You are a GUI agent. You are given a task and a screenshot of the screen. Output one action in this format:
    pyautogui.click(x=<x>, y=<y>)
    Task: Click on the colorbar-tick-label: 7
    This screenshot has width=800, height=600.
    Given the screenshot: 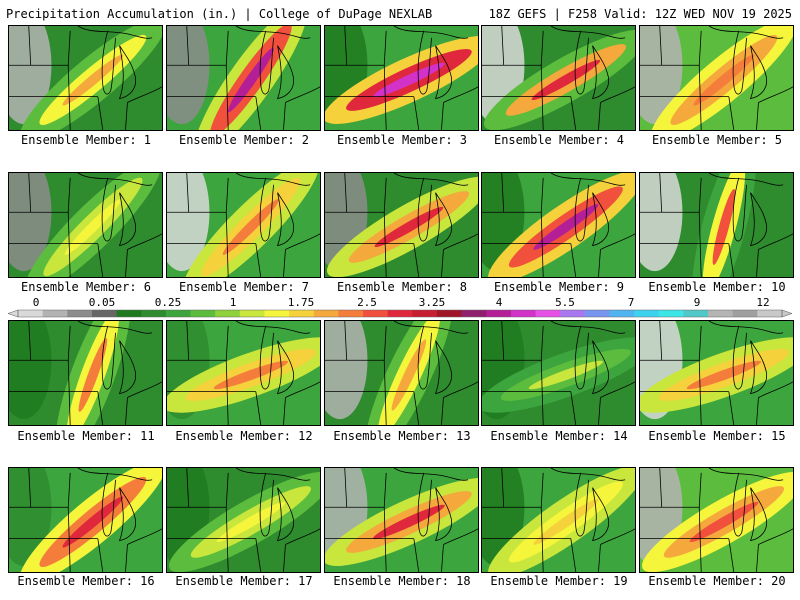 What is the action you would take?
    pyautogui.click(x=631, y=302)
    